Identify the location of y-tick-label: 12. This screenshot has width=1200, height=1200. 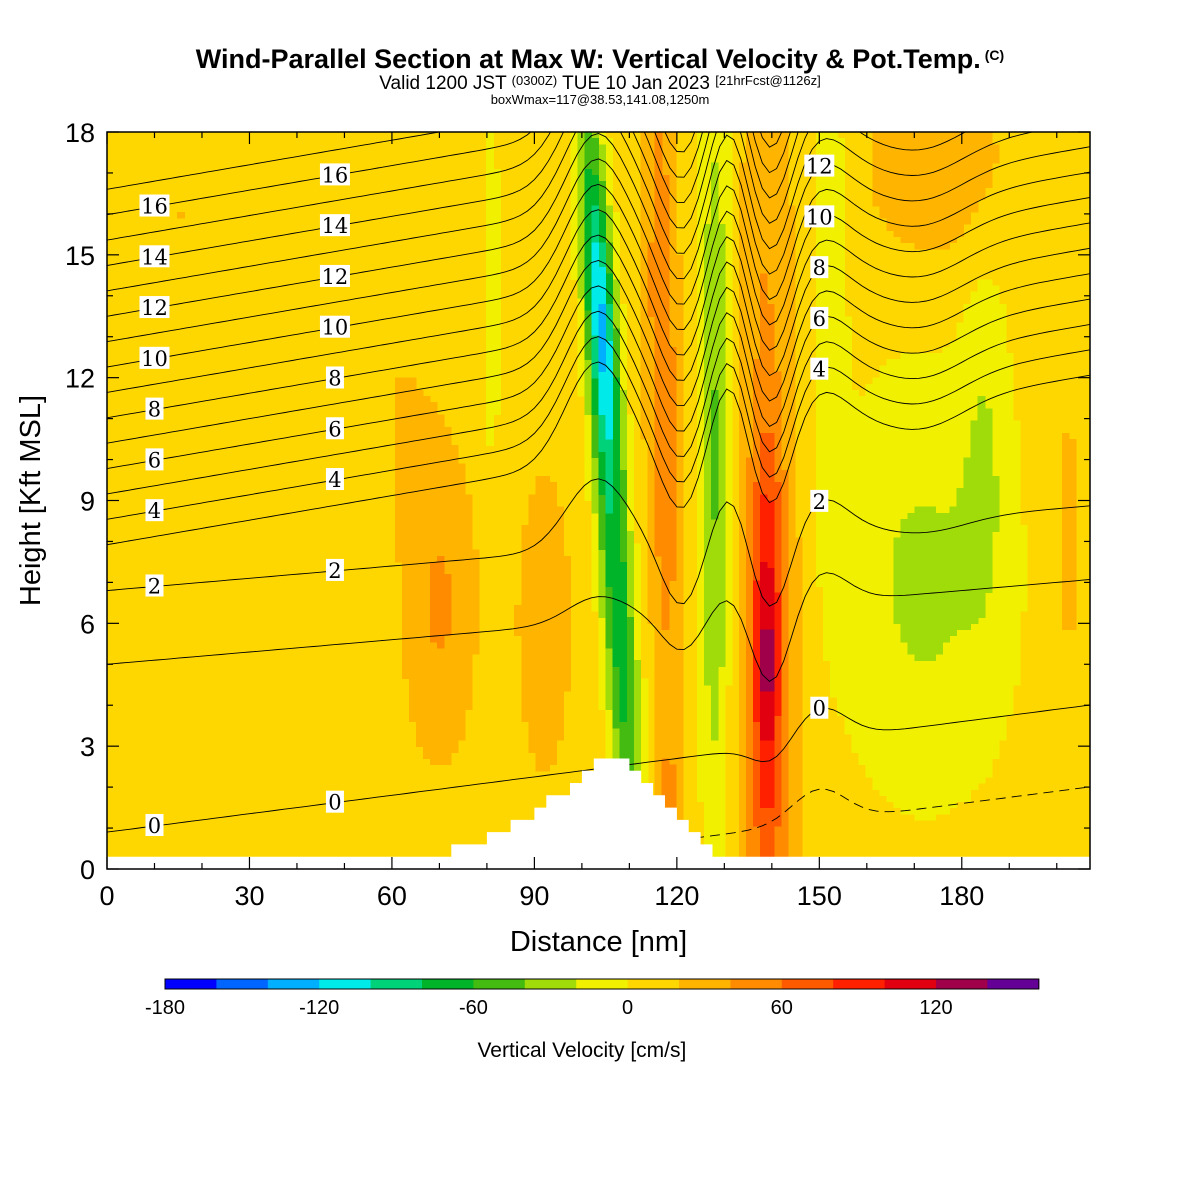
(80, 379).